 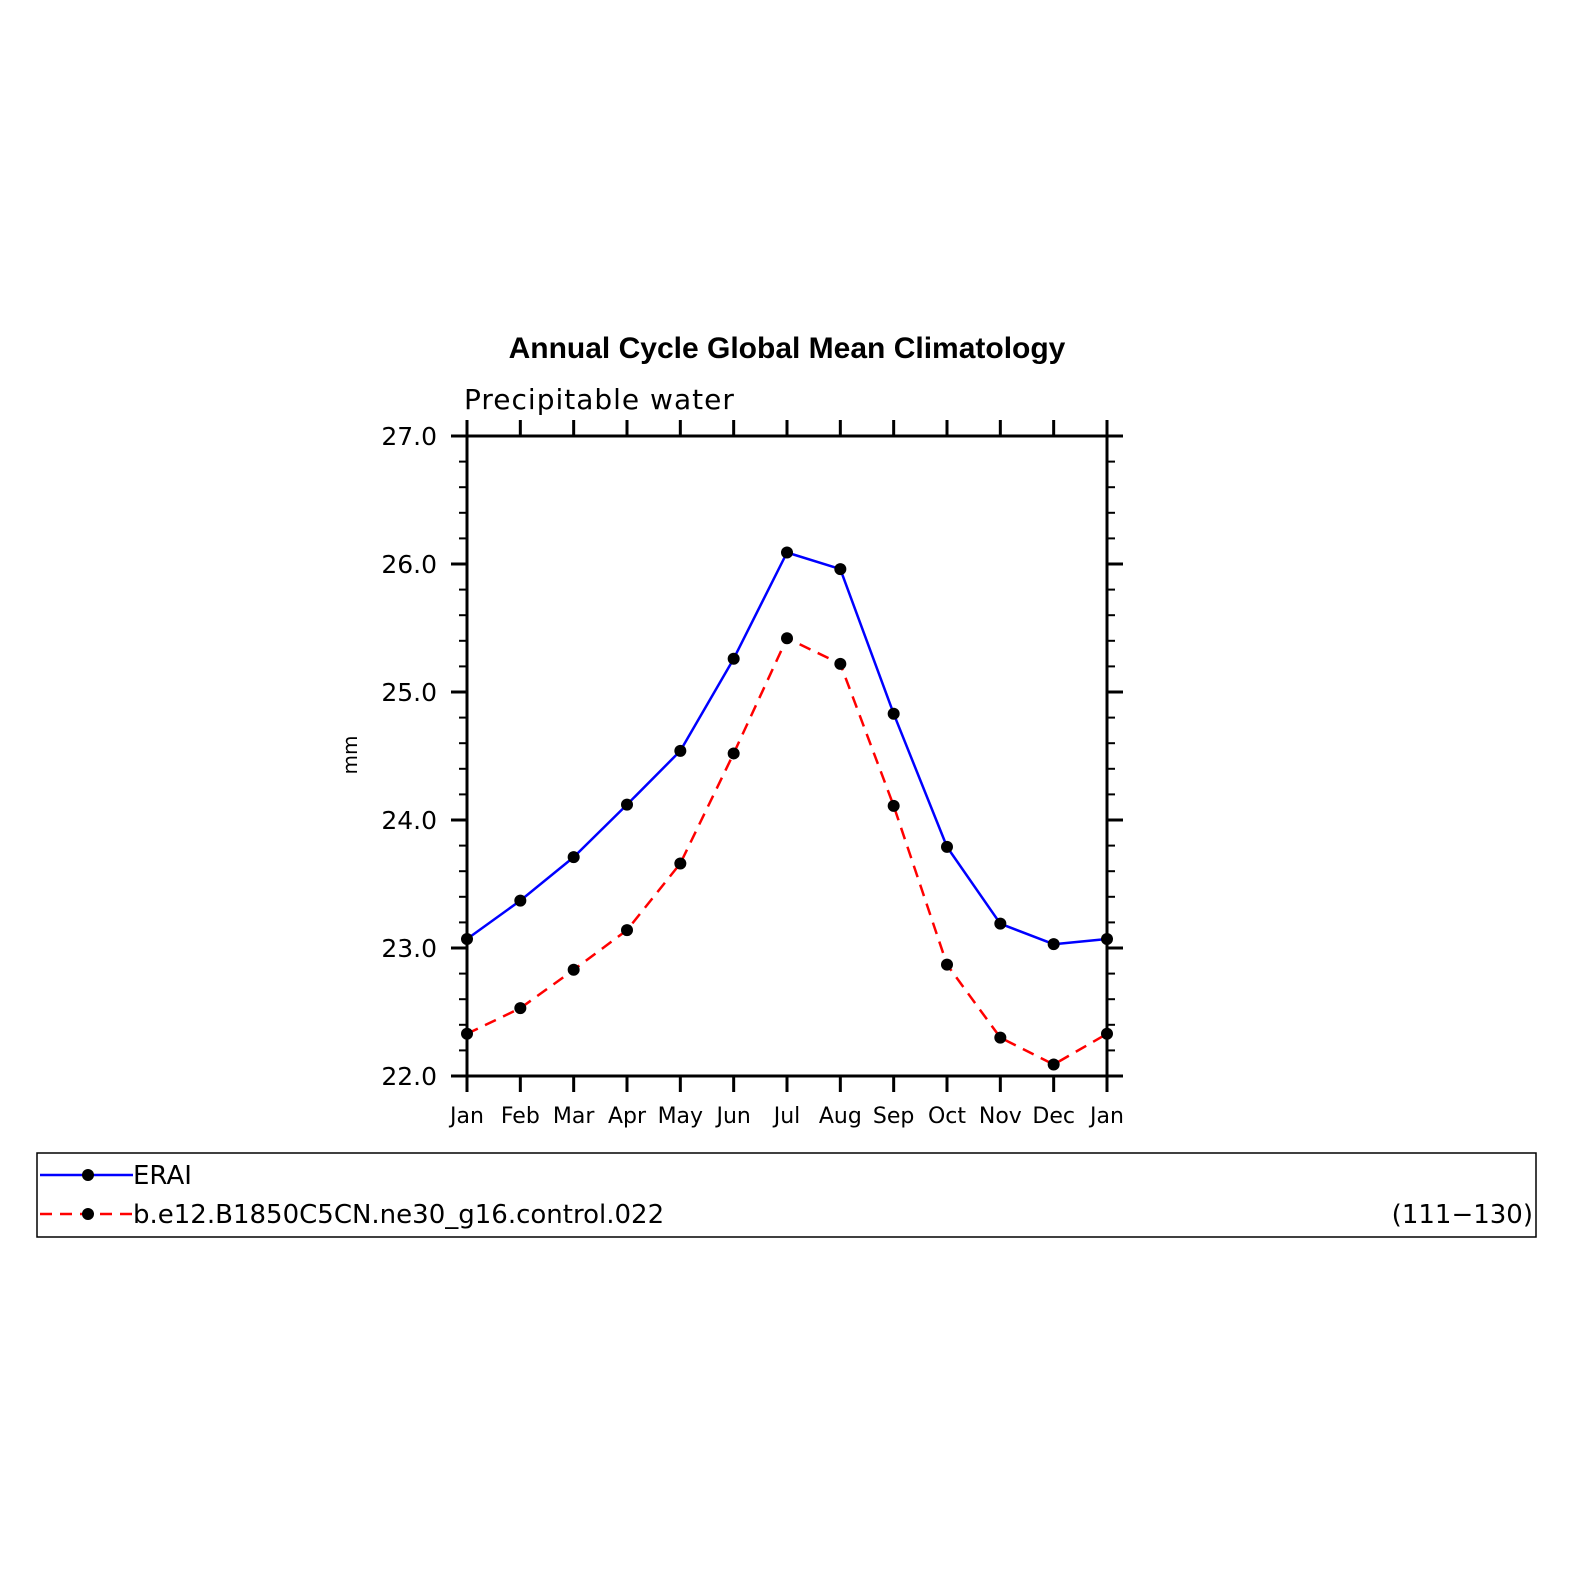 I want to click on chart-subtitle: Precipitable water, so click(x=599, y=399).